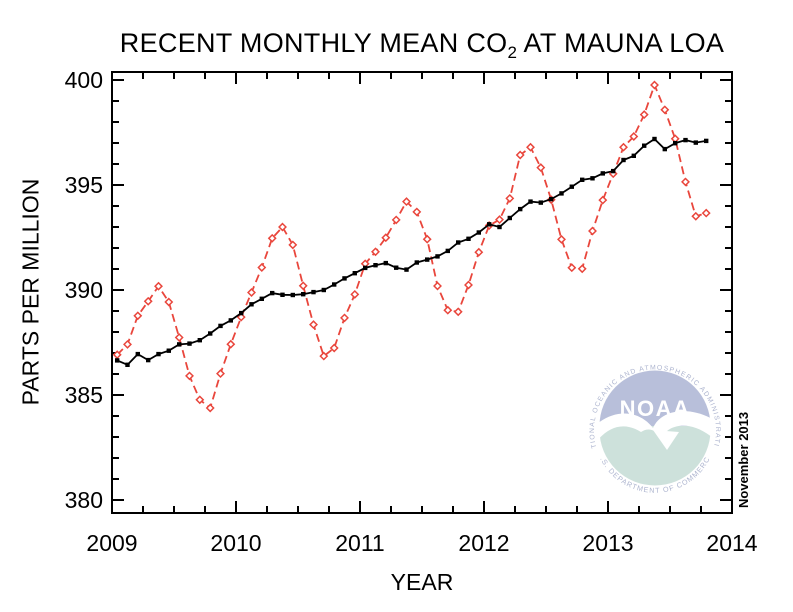 Image resolution: width=793 pixels, height=612 pixels. I want to click on y-axis-label: PARTS PER MILLION, so click(30, 292).